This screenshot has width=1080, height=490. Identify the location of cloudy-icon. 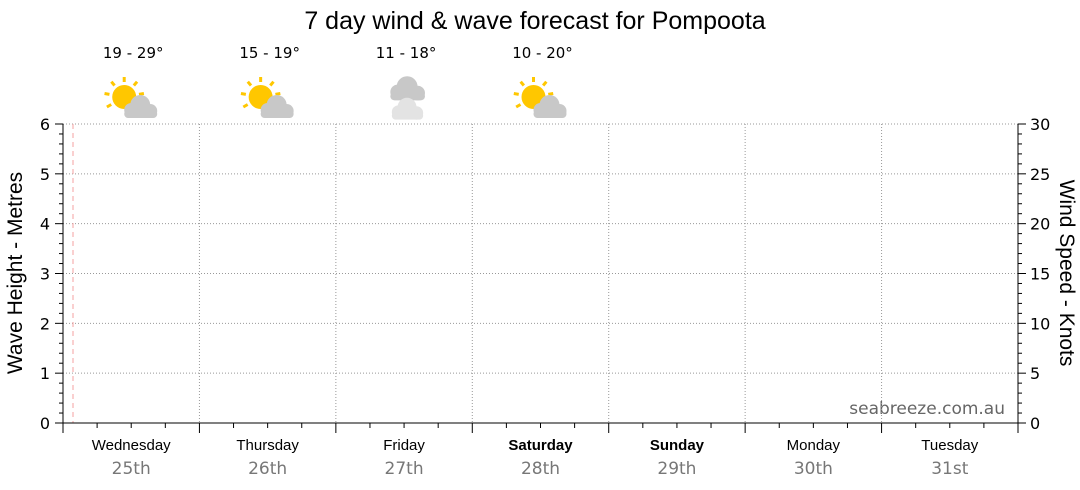
(407, 98).